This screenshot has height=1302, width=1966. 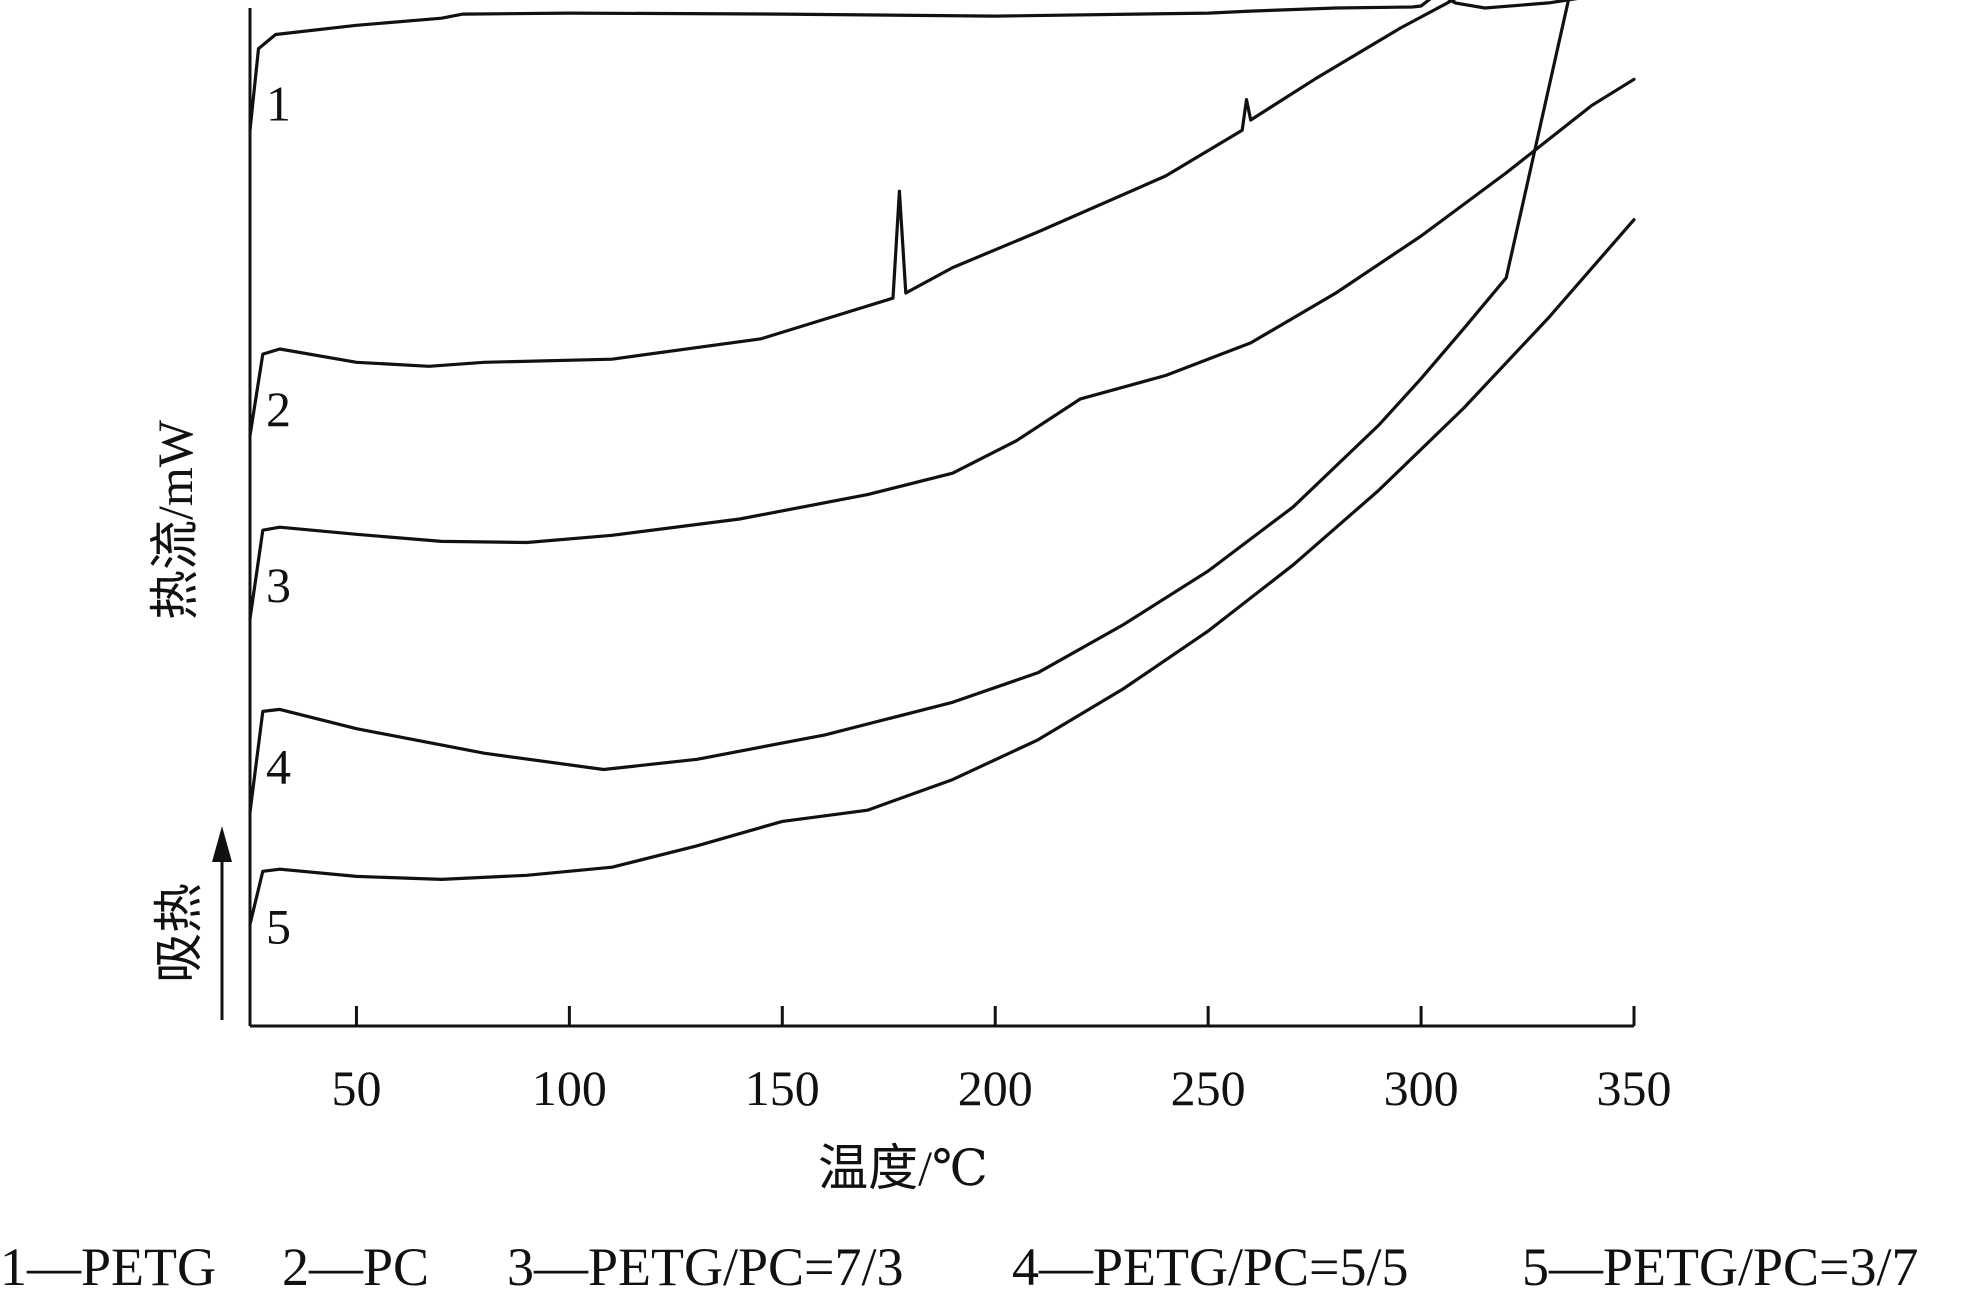 I want to click on legend-item-1: 1—PETG, so click(x=108, y=1267).